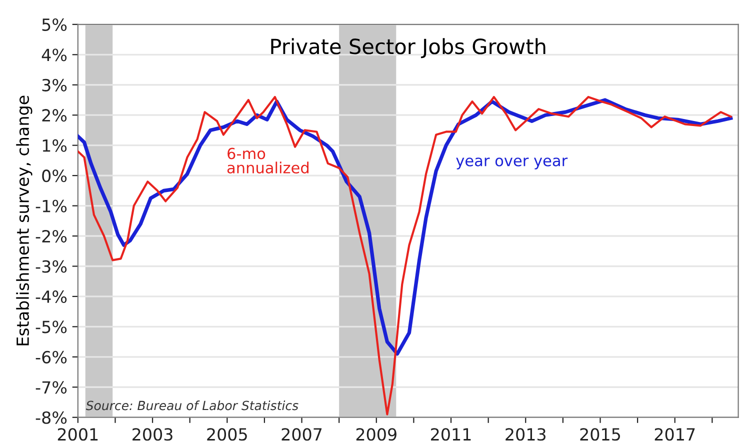 This screenshot has height=444, width=742. Describe the element at coordinates (192, 405) in the screenshot. I see `annotation: Source: Bureau of Labor Statistics` at that location.